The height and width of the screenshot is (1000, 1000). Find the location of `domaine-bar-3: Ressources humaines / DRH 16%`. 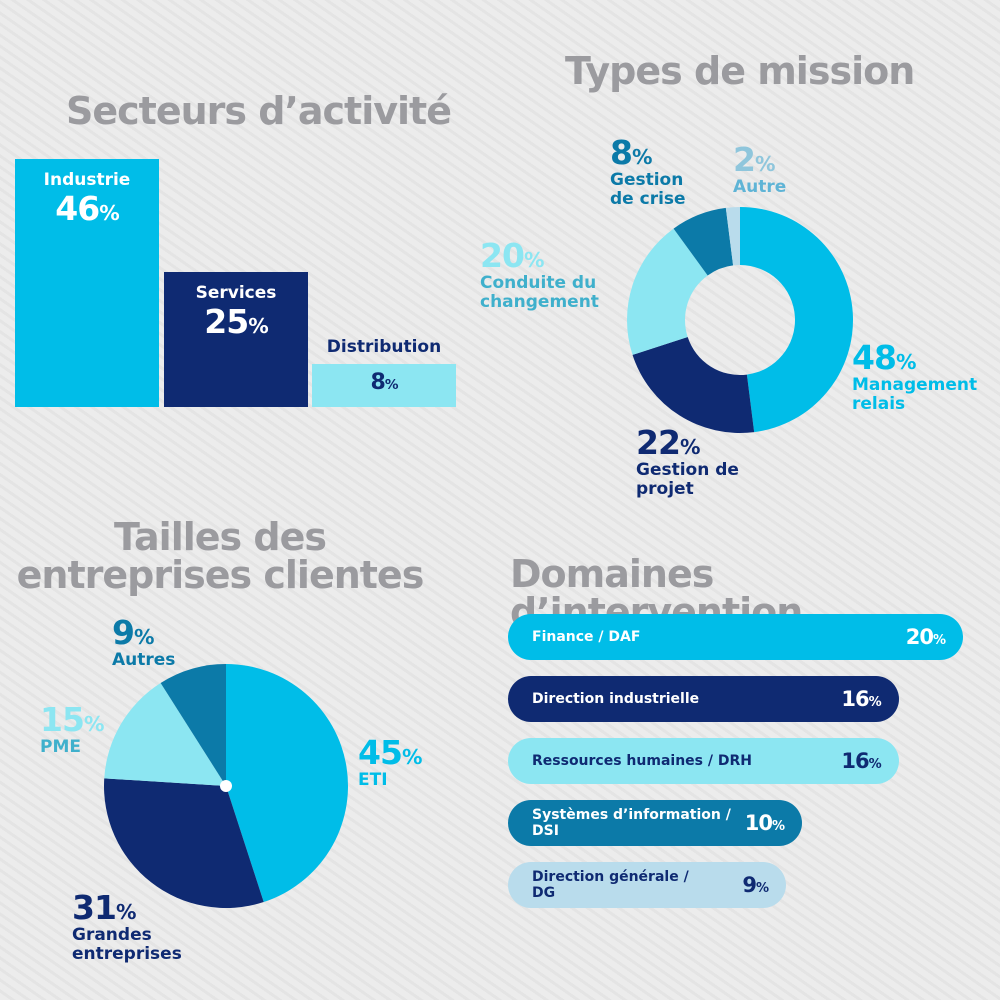

domaine-bar-3: Ressources humaines / DRH 16% is located at coordinates (703, 761).